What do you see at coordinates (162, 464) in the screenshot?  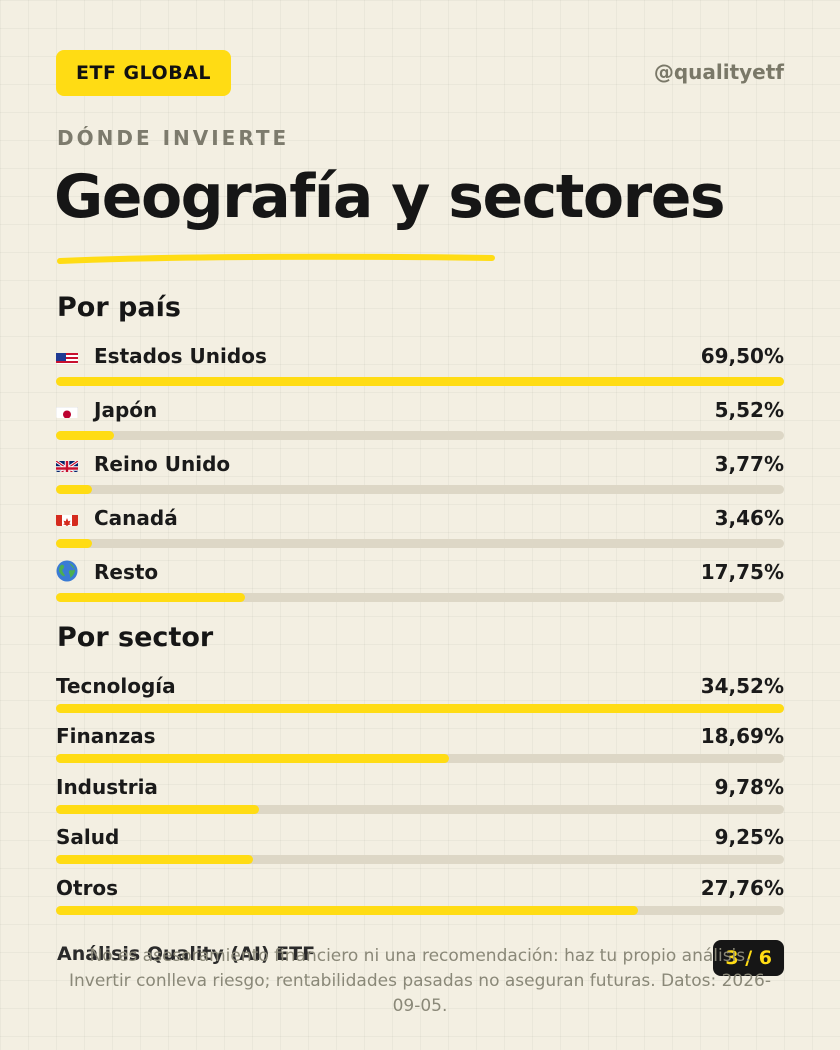 I see `country-label: Reino Unido` at bounding box center [162, 464].